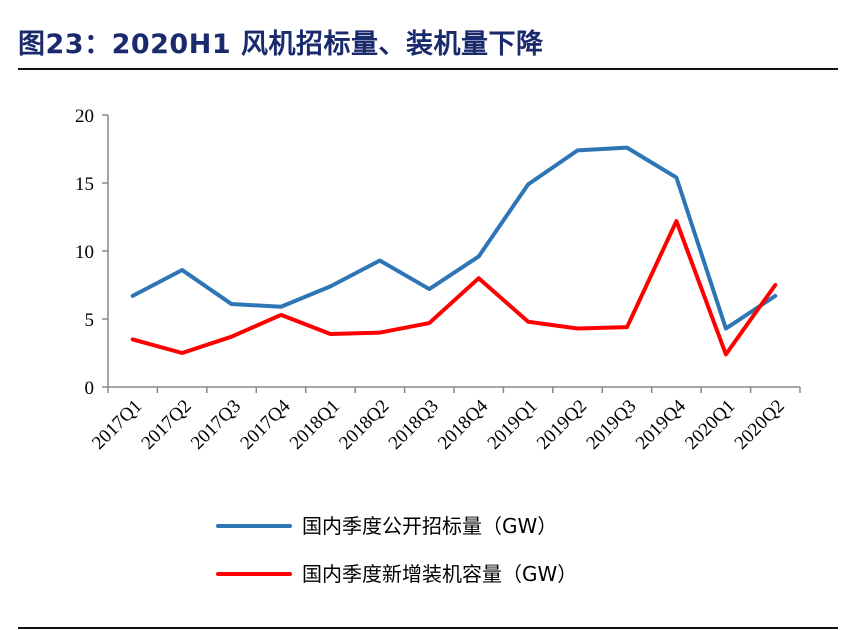  What do you see at coordinates (167, 425) in the screenshot?
I see `x-tick-label: 2017Q2` at bounding box center [167, 425].